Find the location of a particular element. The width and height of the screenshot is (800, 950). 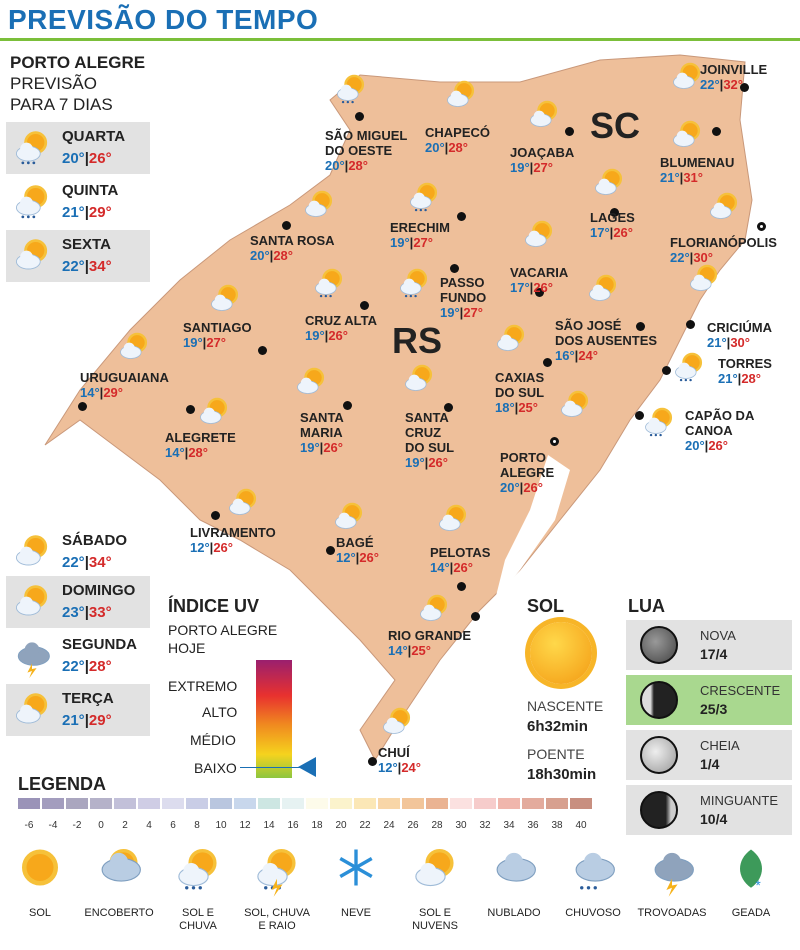

city-label: ALEGRETE 14°|28° is located at coordinates (200, 445).